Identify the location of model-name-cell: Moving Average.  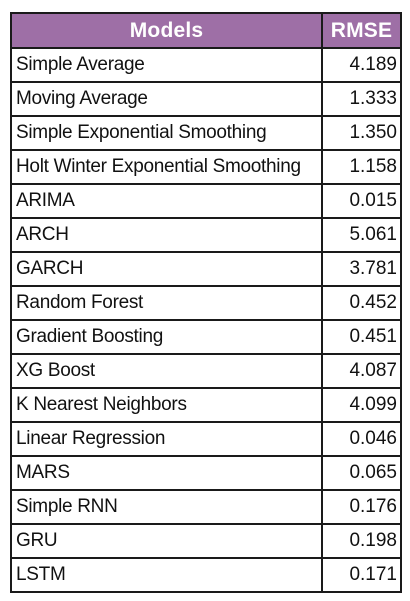
(166, 99).